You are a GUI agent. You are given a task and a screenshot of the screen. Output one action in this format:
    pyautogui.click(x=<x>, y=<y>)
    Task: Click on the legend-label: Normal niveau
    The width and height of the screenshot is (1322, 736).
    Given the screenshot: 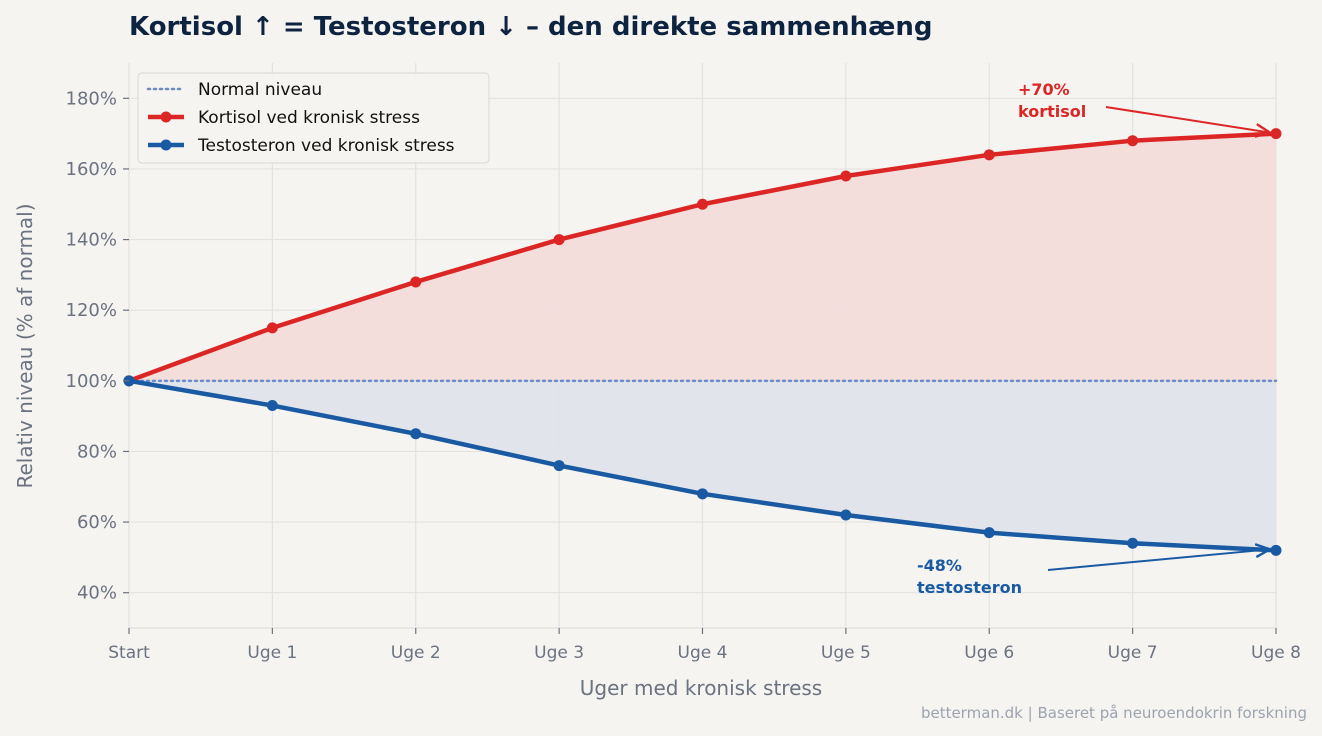 What is the action you would take?
    pyautogui.click(x=260, y=90)
    